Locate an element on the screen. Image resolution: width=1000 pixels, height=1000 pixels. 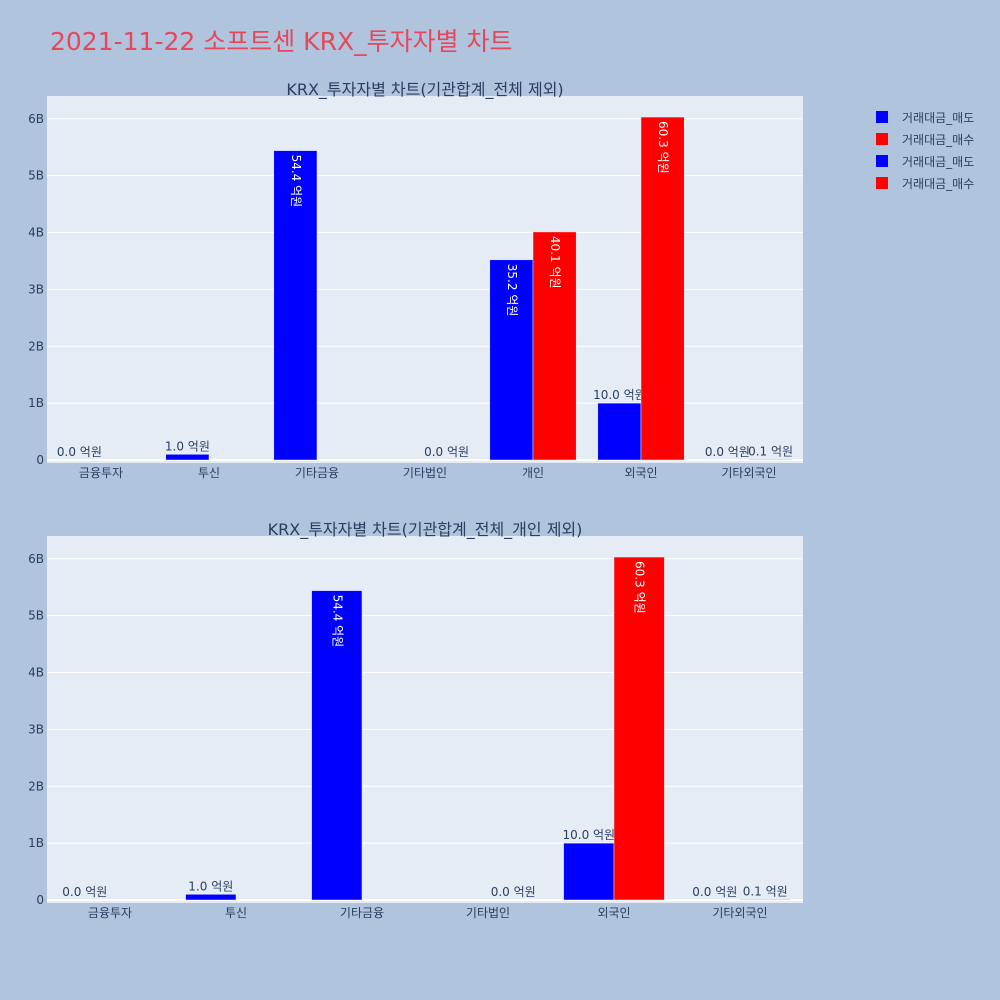
legend: 거래대금_매도 거래대금_매수 거래대금_매도 거래대금_매수 is located at coordinates (925, 150).